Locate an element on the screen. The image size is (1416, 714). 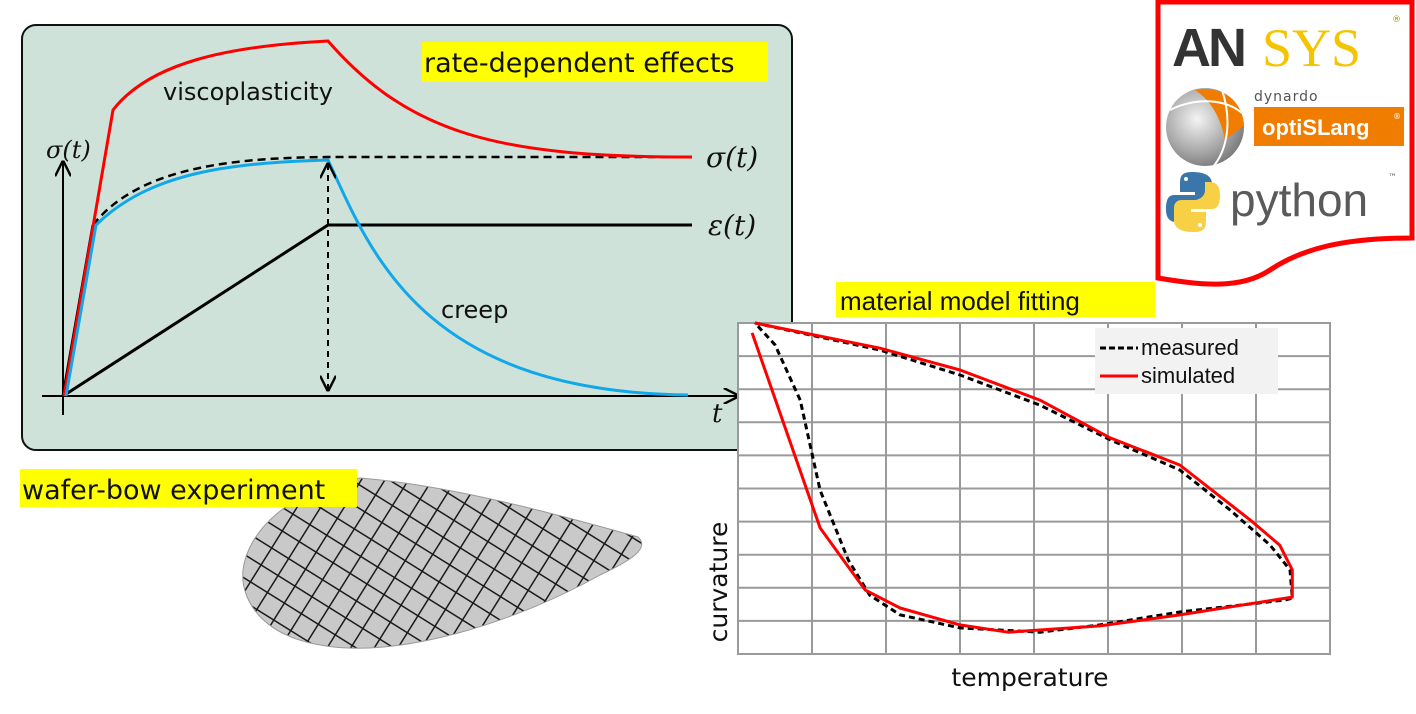
title-highlight is located at coordinates (595, 62).